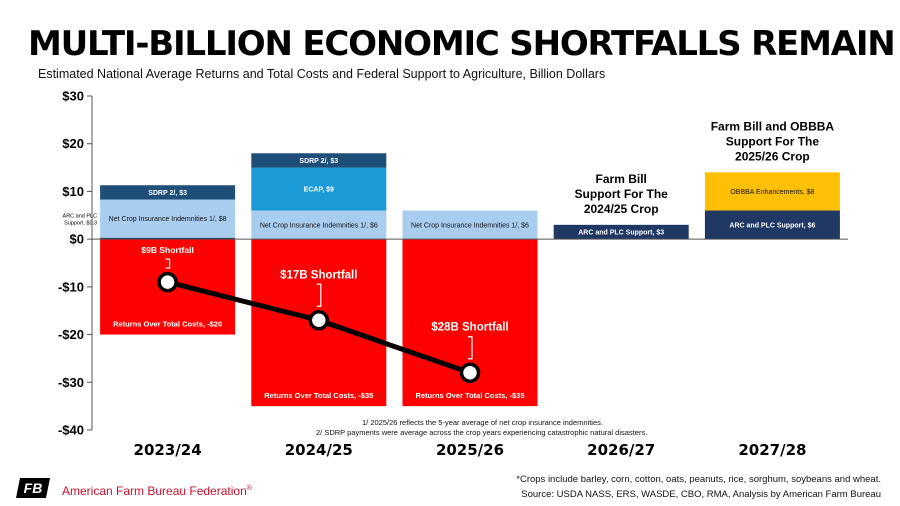 Image resolution: width=900 pixels, height=506 pixels. I want to click on y-tick-label: $0, so click(77, 239).